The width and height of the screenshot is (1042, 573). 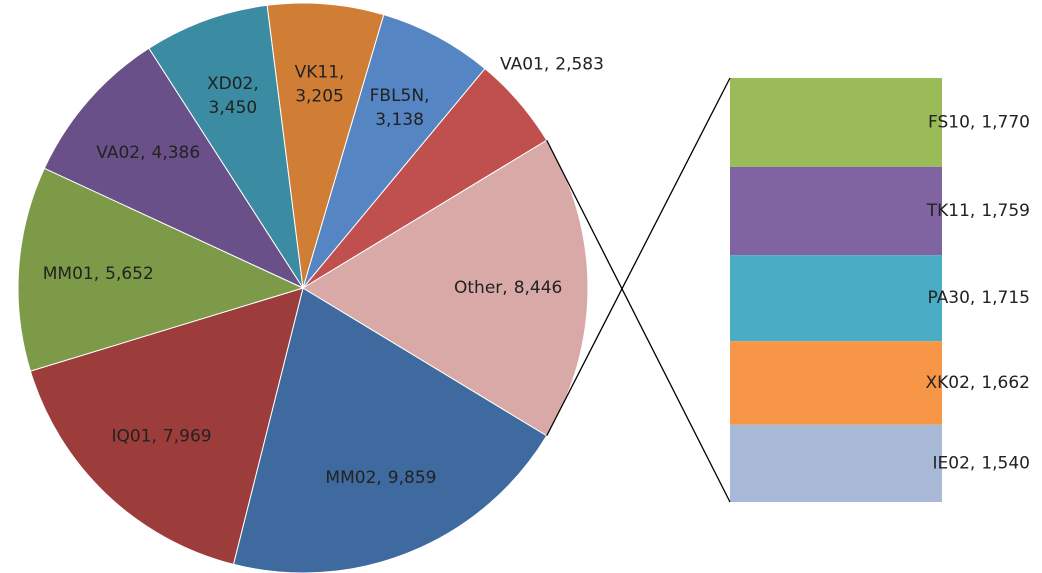 I want to click on label-value: 7,969, so click(x=187, y=437).